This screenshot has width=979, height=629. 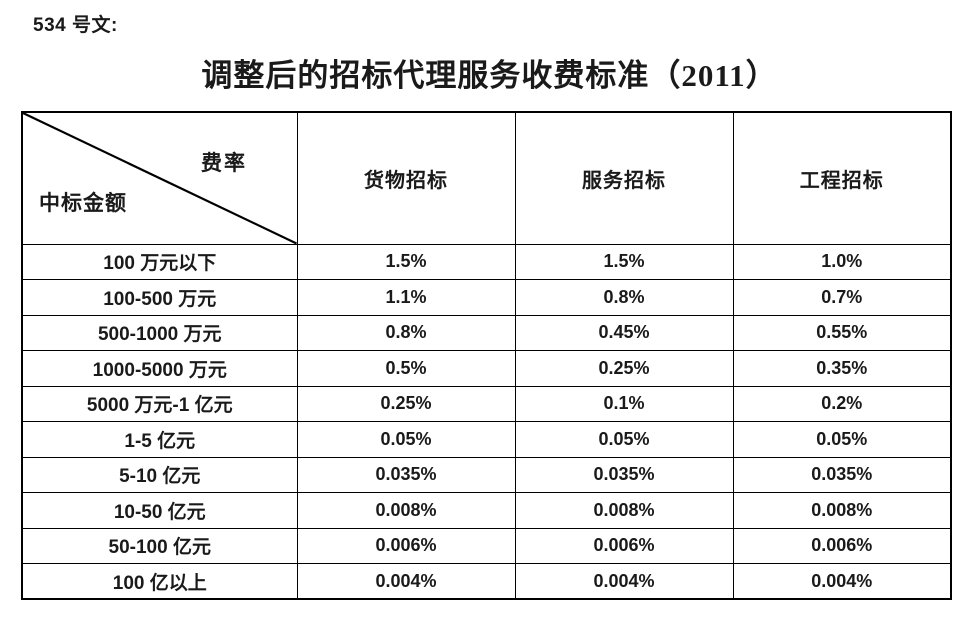 I want to click on table-row: 5000 万元-1 亿元 0.25% 0.1% 0.2%, so click(x=486, y=403).